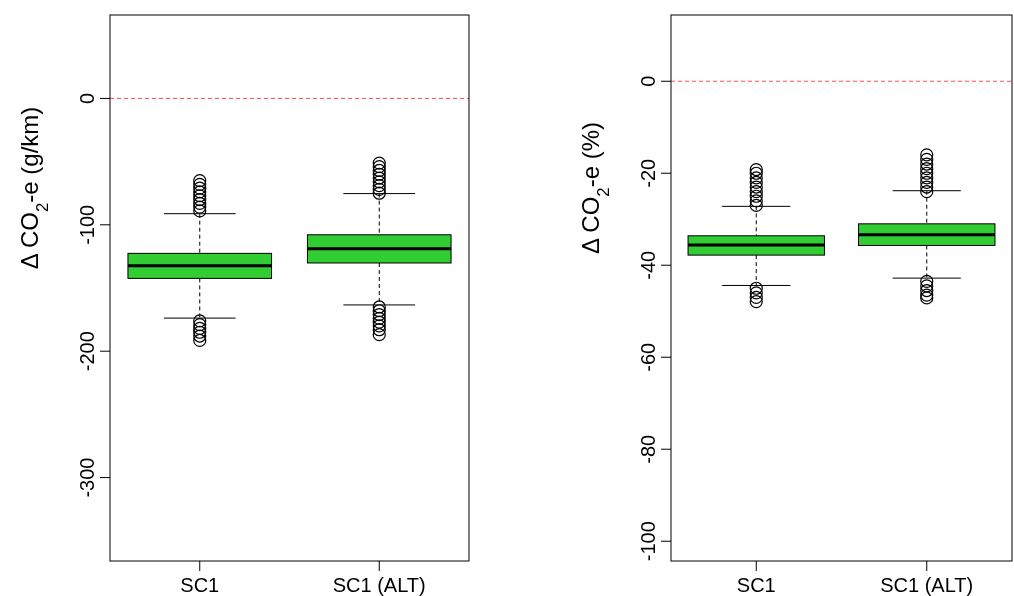 The image size is (1014, 596). I want to click on y-tick-label: -300, so click(87, 477).